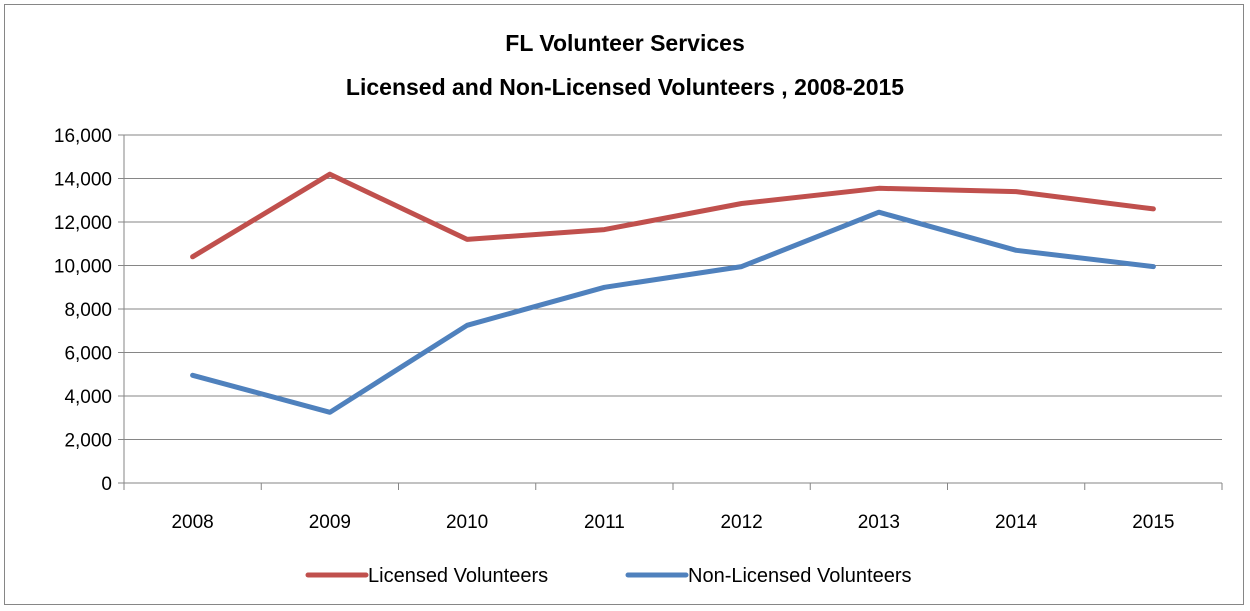  Describe the element at coordinates (83, 223) in the screenshot. I see `y-tick-label: 12,000` at that location.